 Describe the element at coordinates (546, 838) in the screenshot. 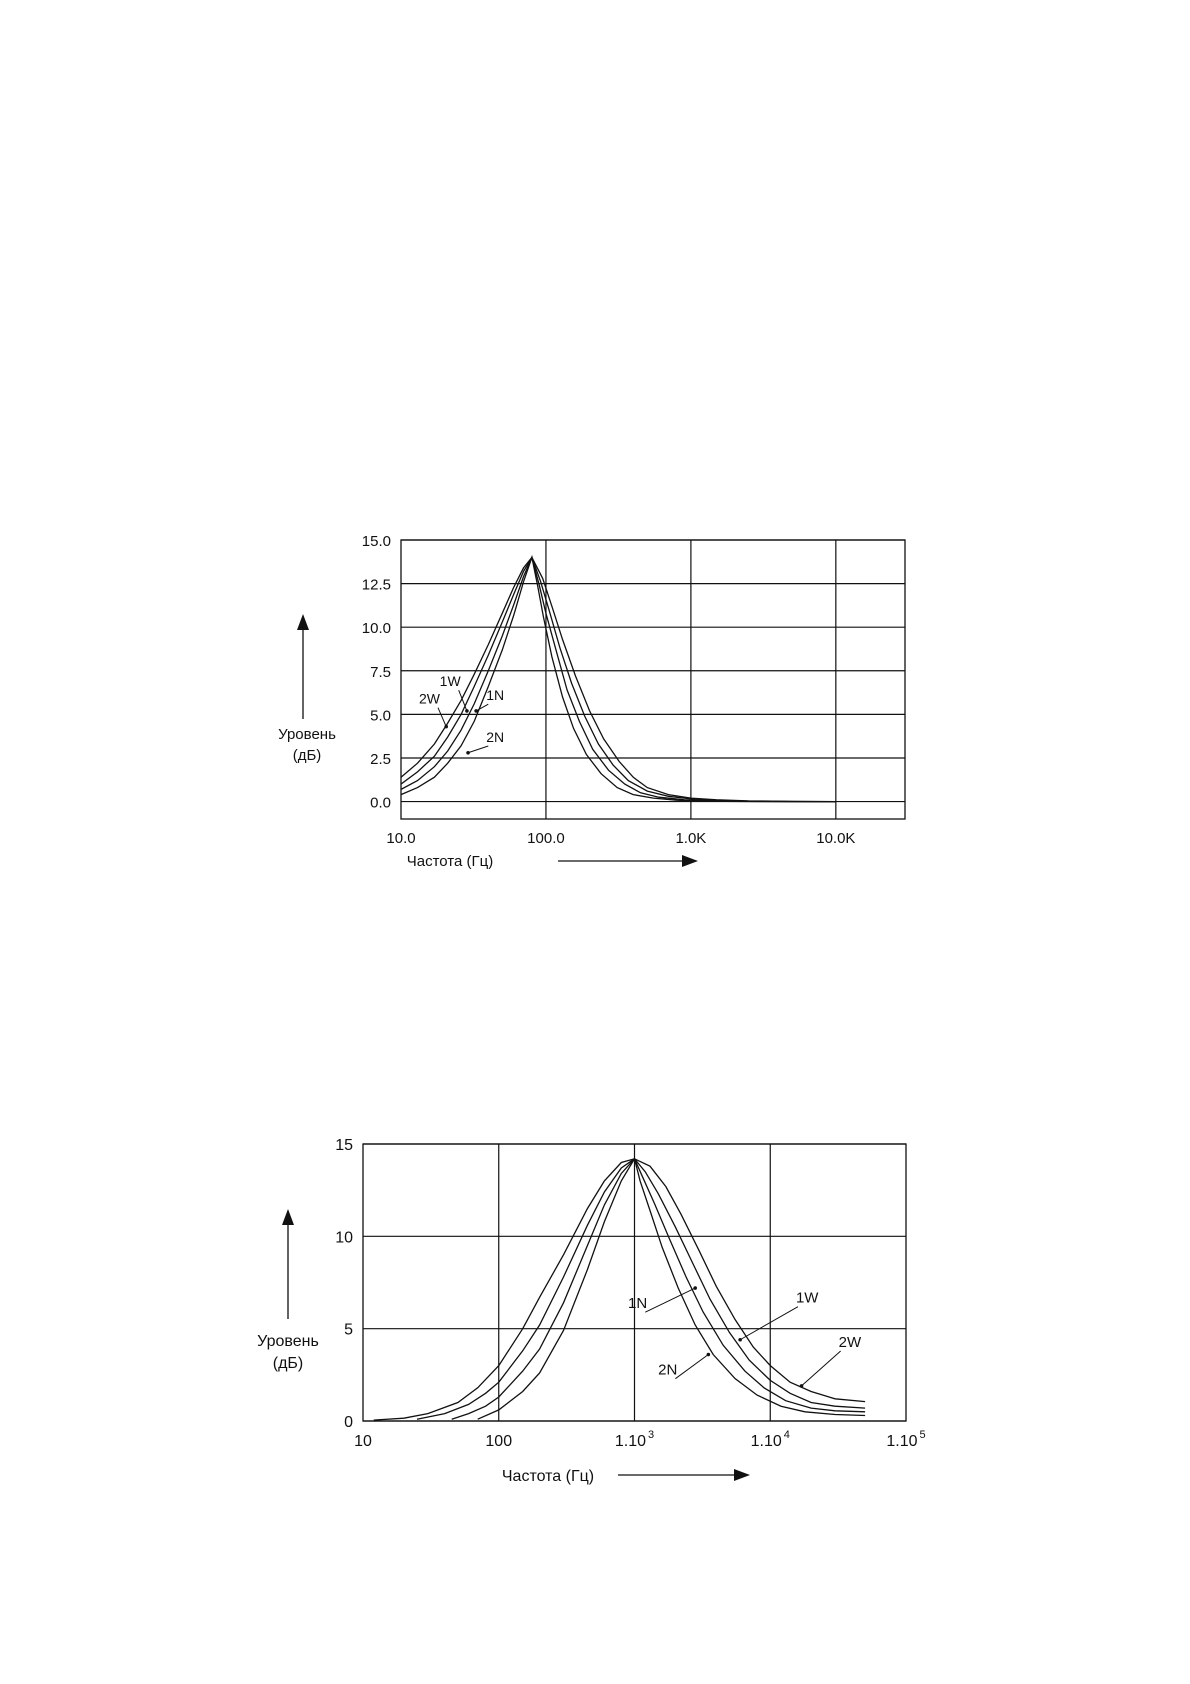

I see `chart0-x-tick-label: 100.0` at that location.